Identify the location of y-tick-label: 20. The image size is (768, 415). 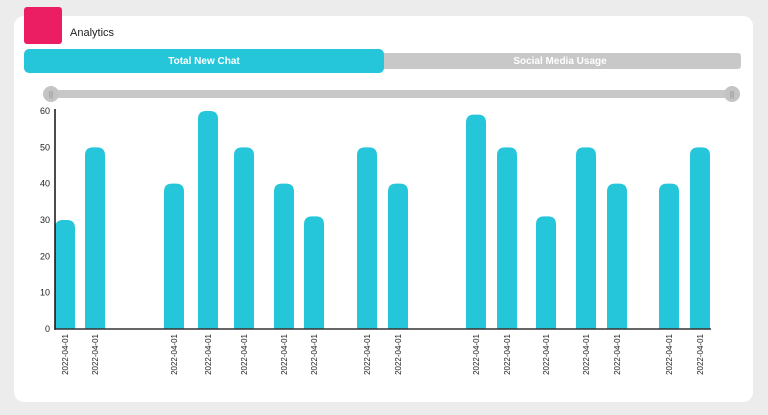
(45, 256).